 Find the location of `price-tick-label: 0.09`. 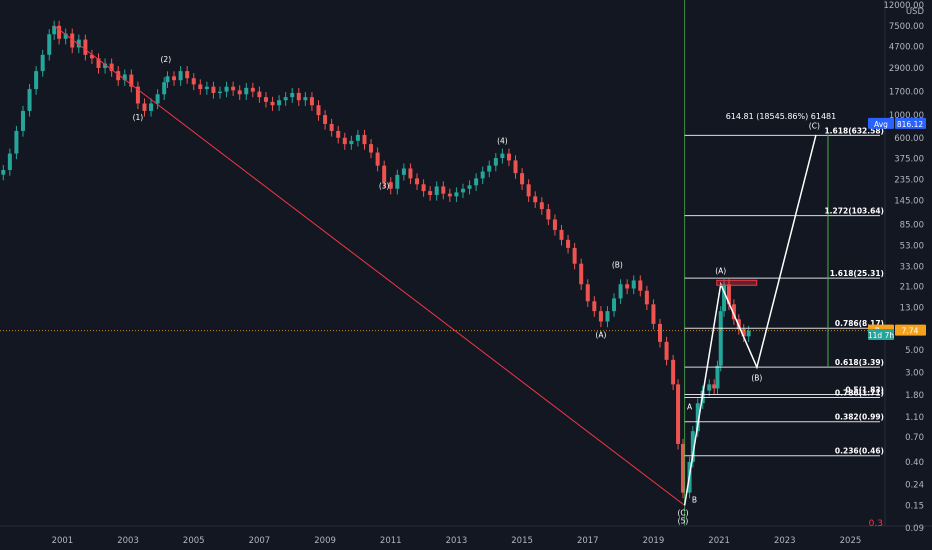

price-tick-label: 0.09 is located at coordinates (914, 529).